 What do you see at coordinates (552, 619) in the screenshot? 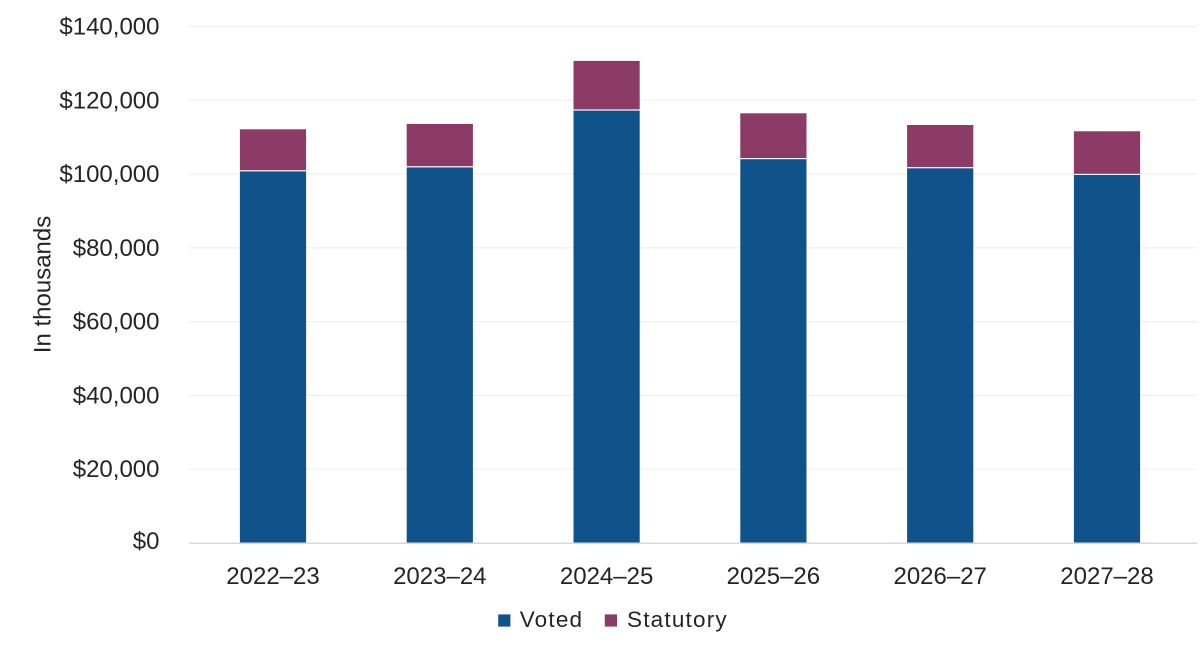
I see `svg-text: Voted` at bounding box center [552, 619].